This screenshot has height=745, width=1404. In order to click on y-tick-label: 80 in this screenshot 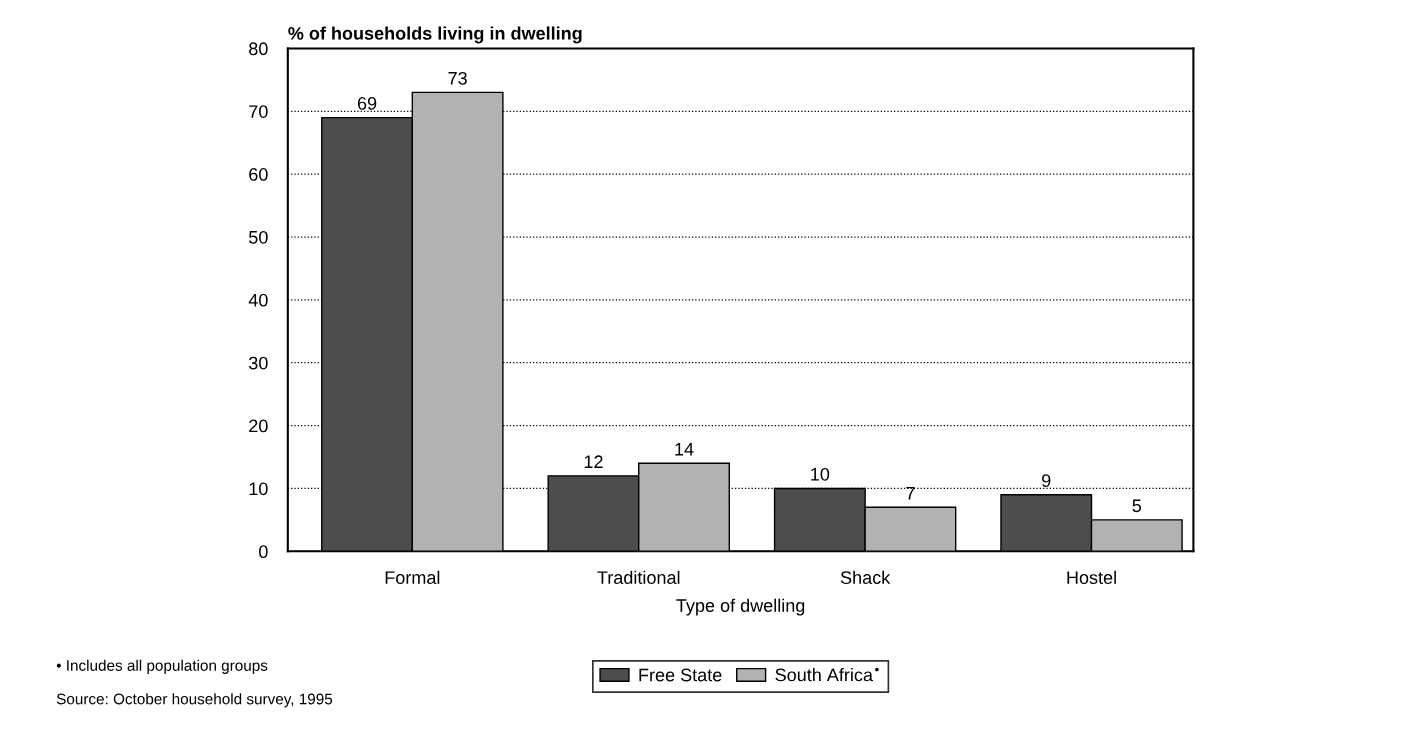, I will do `click(258, 49)`.